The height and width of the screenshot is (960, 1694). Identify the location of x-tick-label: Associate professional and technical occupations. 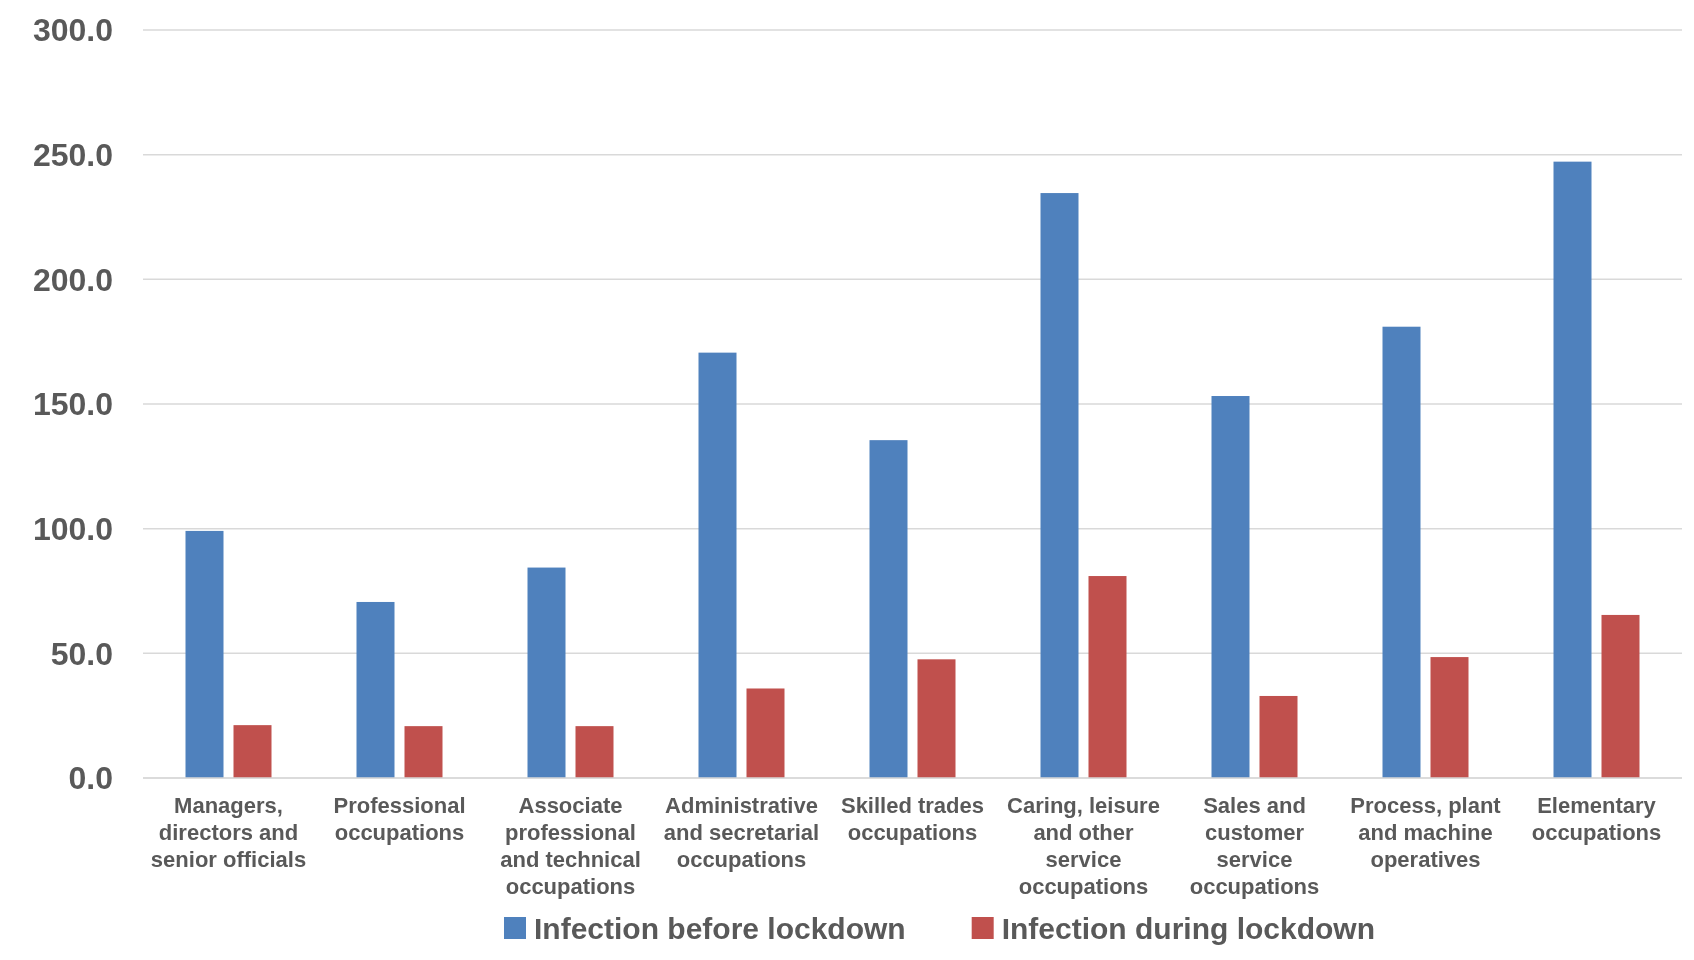
(570, 846).